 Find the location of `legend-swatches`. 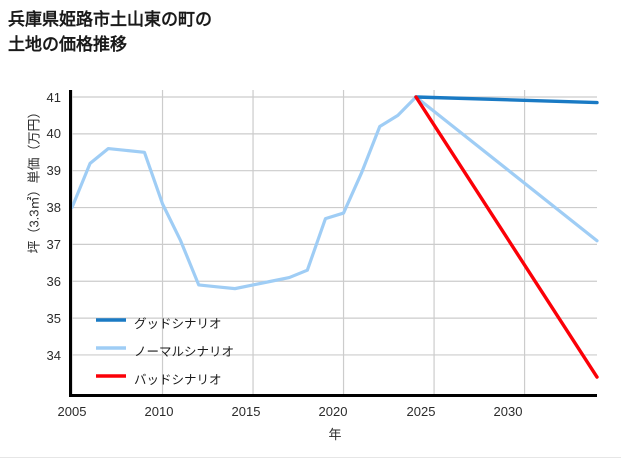

legend-swatches is located at coordinates (111, 348).